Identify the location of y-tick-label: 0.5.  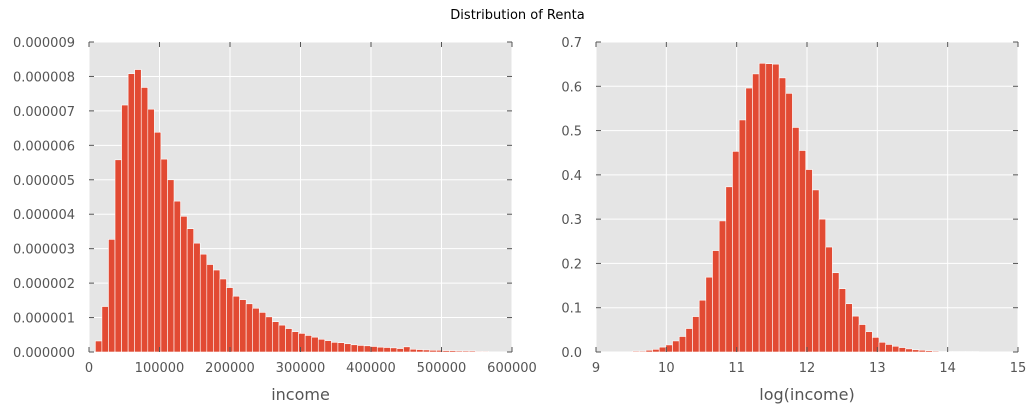
(571, 132).